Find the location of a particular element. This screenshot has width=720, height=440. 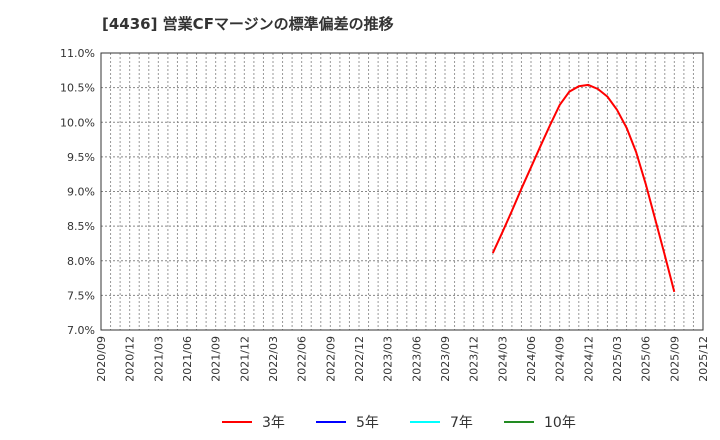

svg-text: 2025/12 is located at coordinates (703, 359).